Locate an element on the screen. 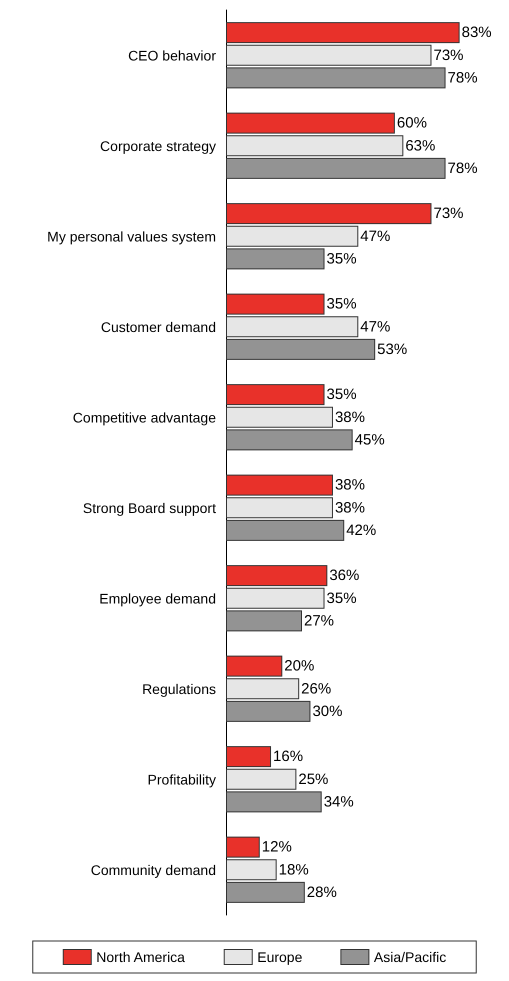  data-label: 36% is located at coordinates (344, 575).